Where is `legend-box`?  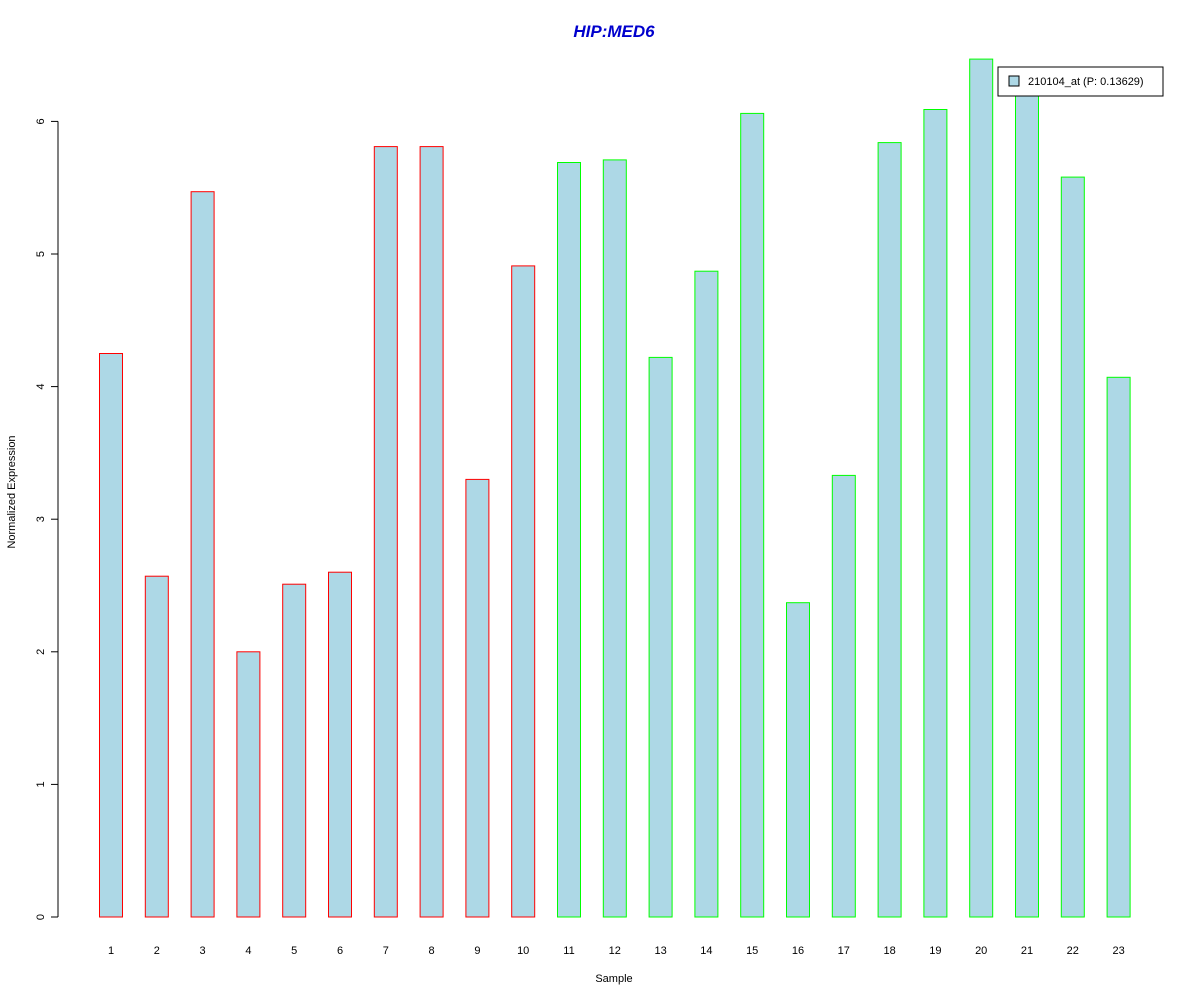 legend-box is located at coordinates (1080, 81).